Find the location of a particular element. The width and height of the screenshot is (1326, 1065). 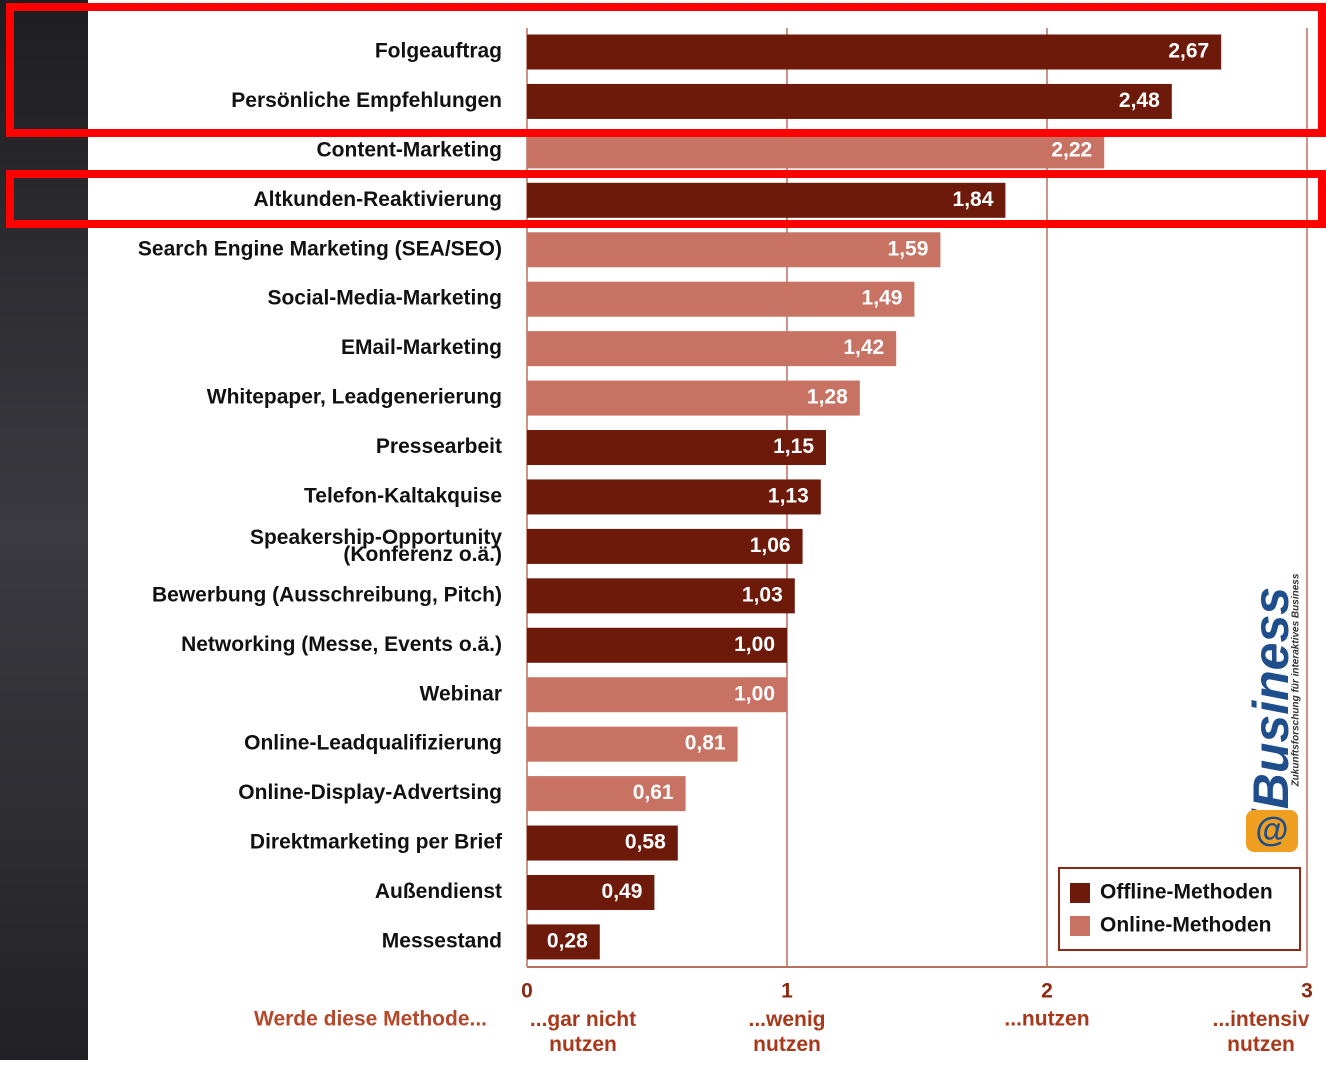

value-label: 1,28 is located at coordinates (827, 397).